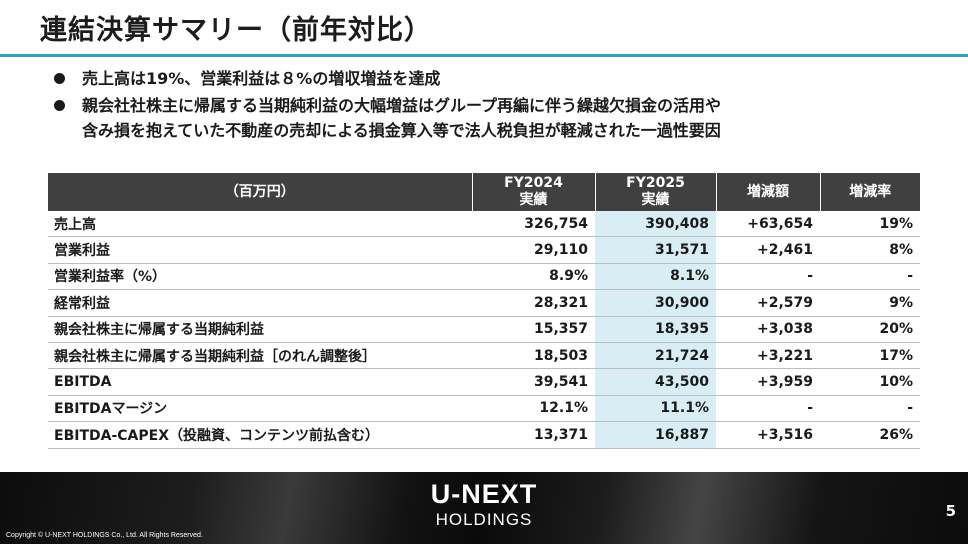 The image size is (968, 544). What do you see at coordinates (260, 382) in the screenshot?
I see `row-label: EBITDA` at bounding box center [260, 382].